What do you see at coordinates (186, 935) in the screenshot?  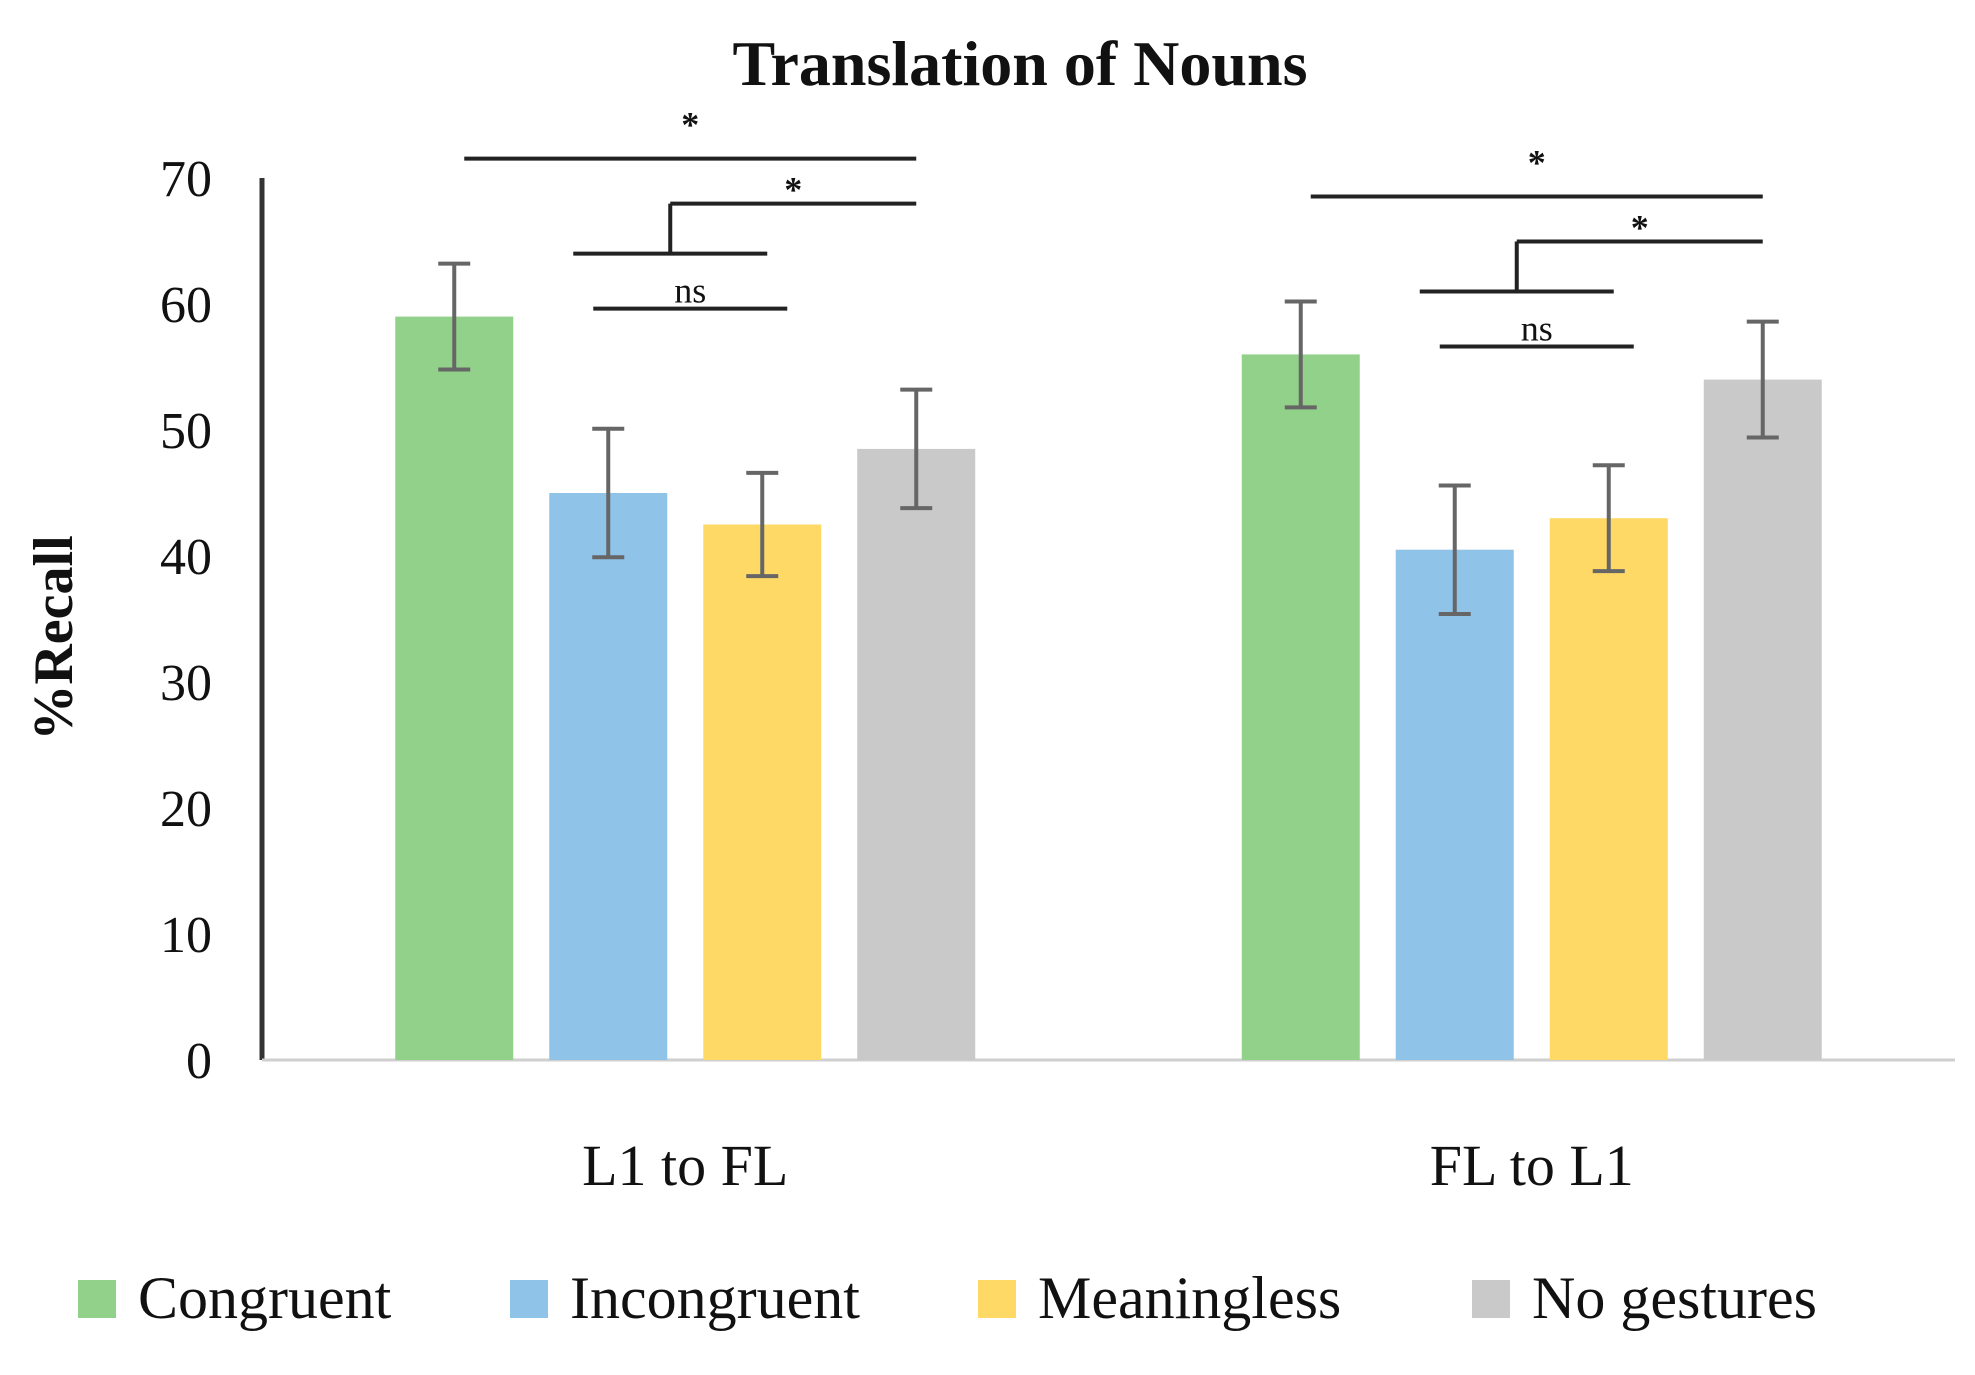 I see `y-tick-label: 10` at bounding box center [186, 935].